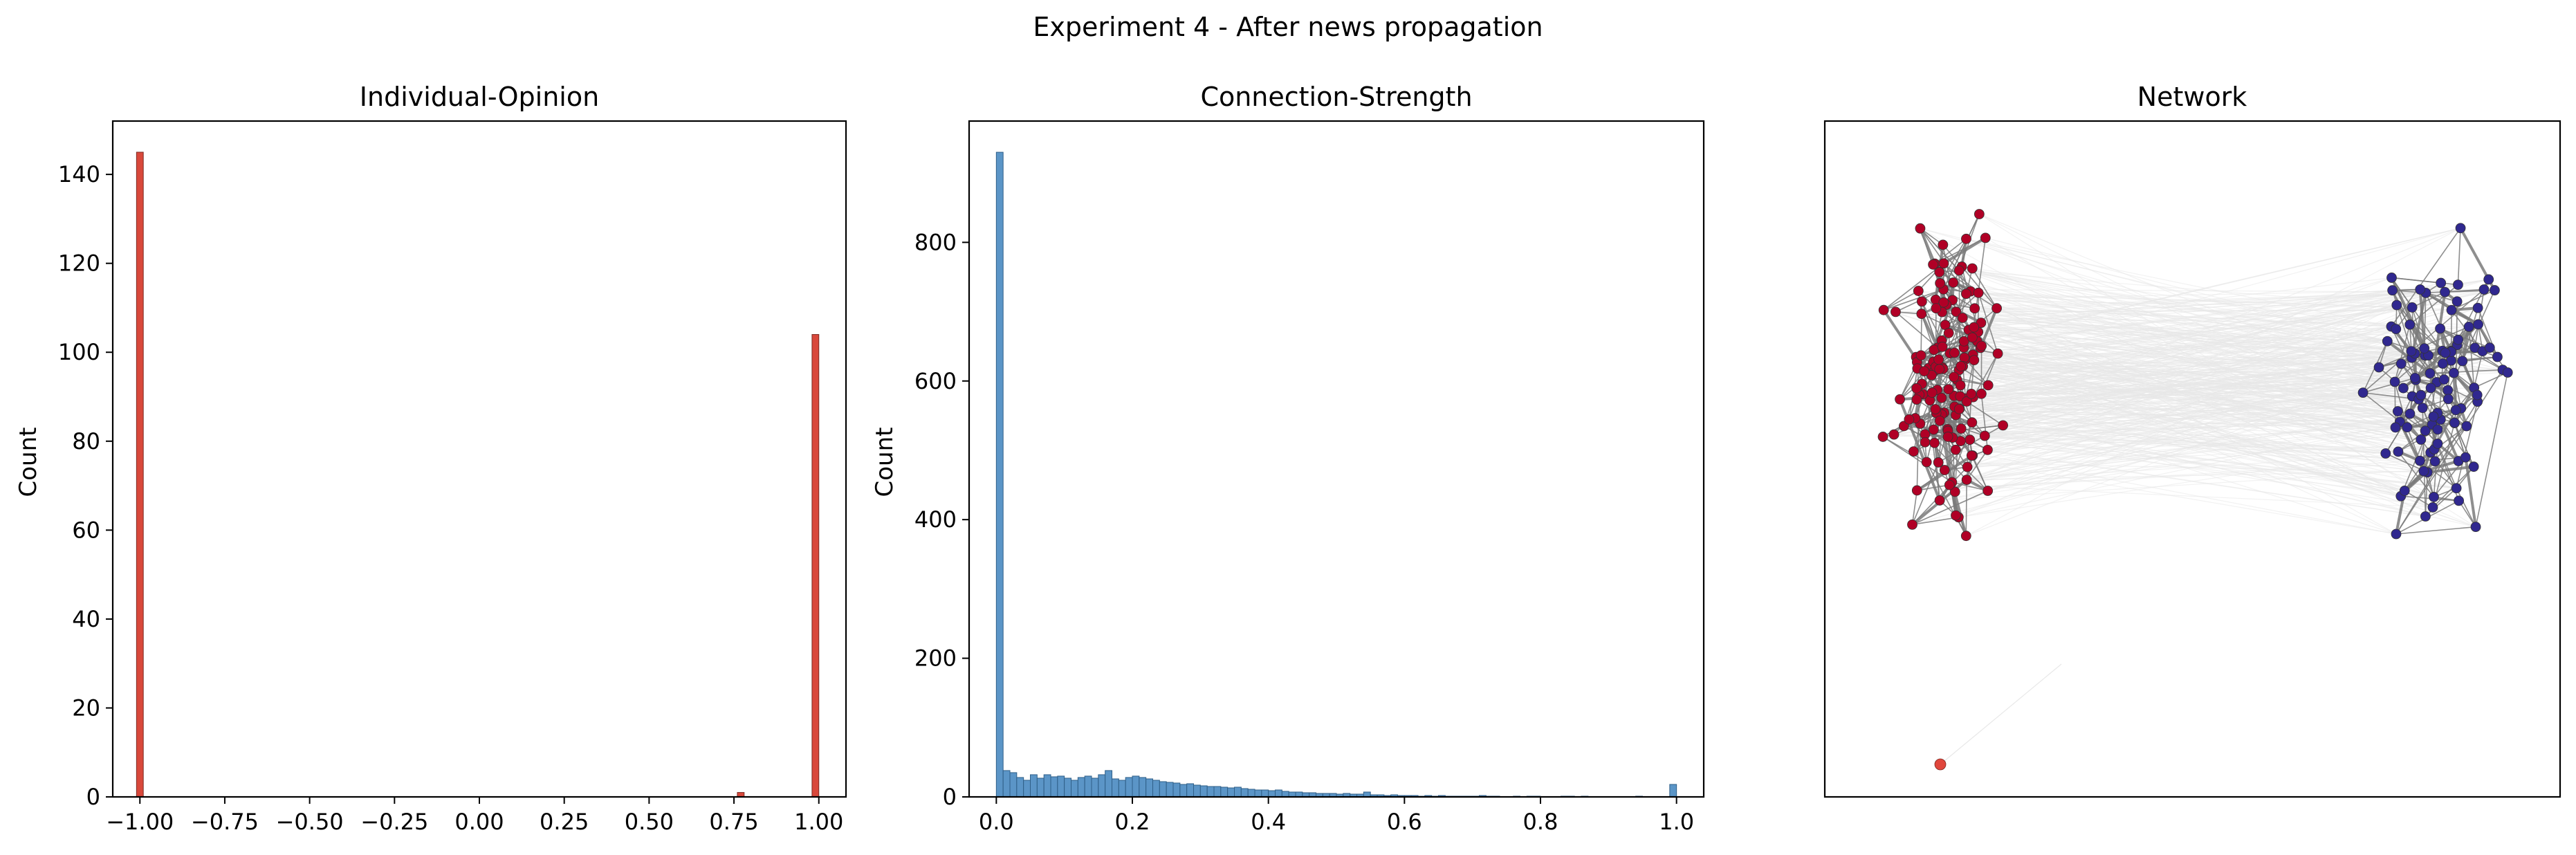 The width and height of the screenshot is (2576, 855). I want to click on opinion-y-tick-label: 0, so click(93, 797).